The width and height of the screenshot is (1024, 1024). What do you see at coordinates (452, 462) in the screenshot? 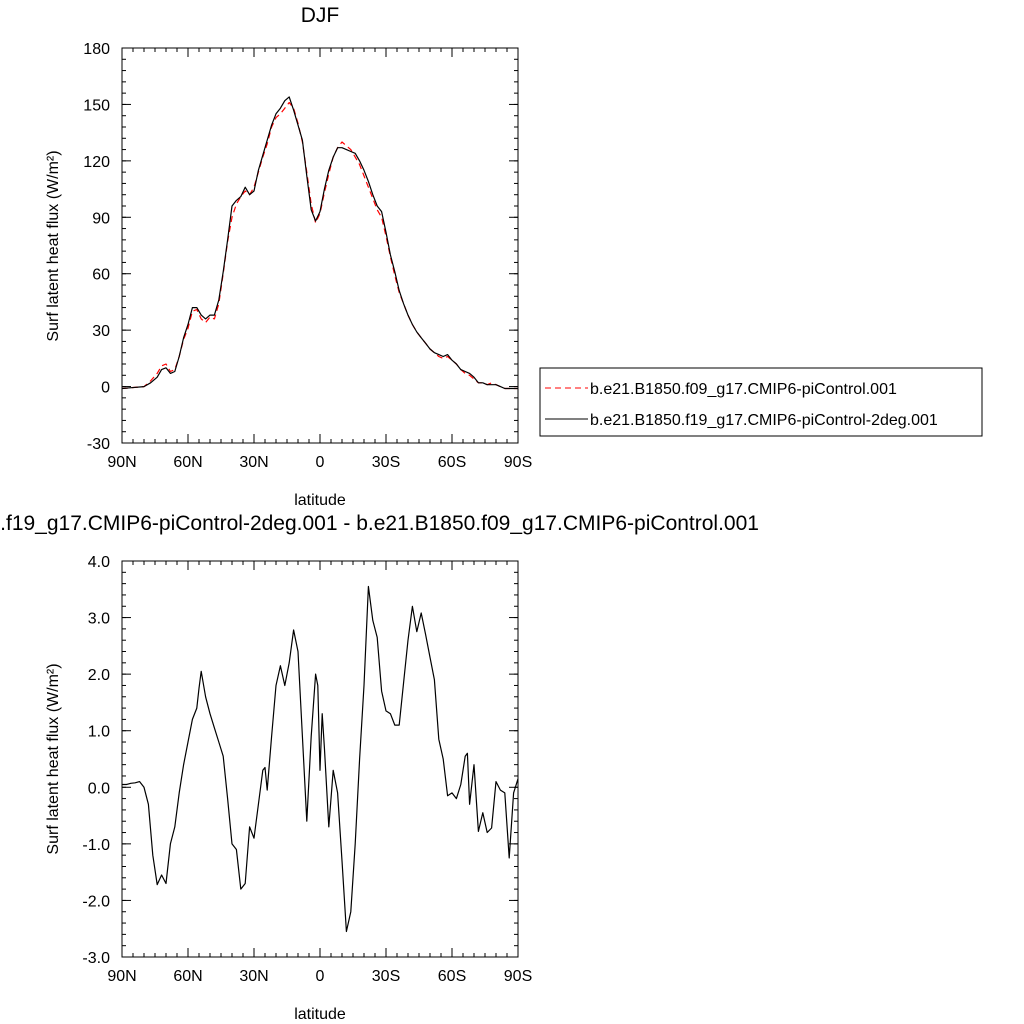
I see `top-x-tick-label: 60S` at bounding box center [452, 462].